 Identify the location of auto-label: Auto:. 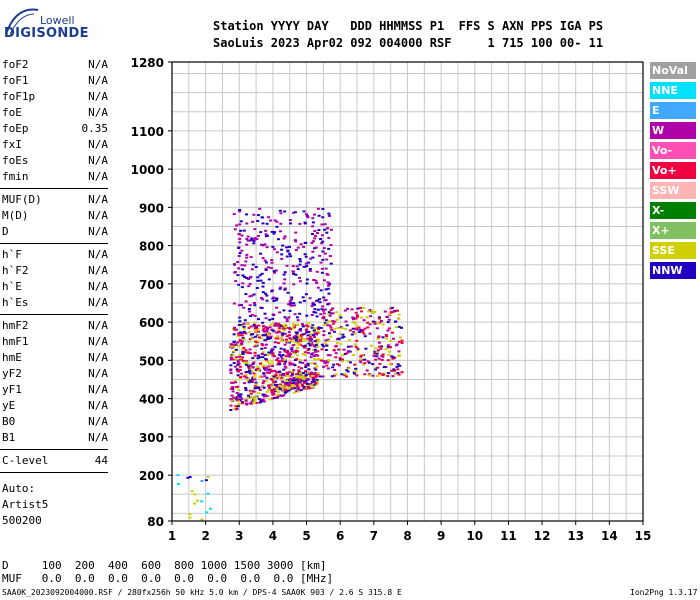
(19, 488).